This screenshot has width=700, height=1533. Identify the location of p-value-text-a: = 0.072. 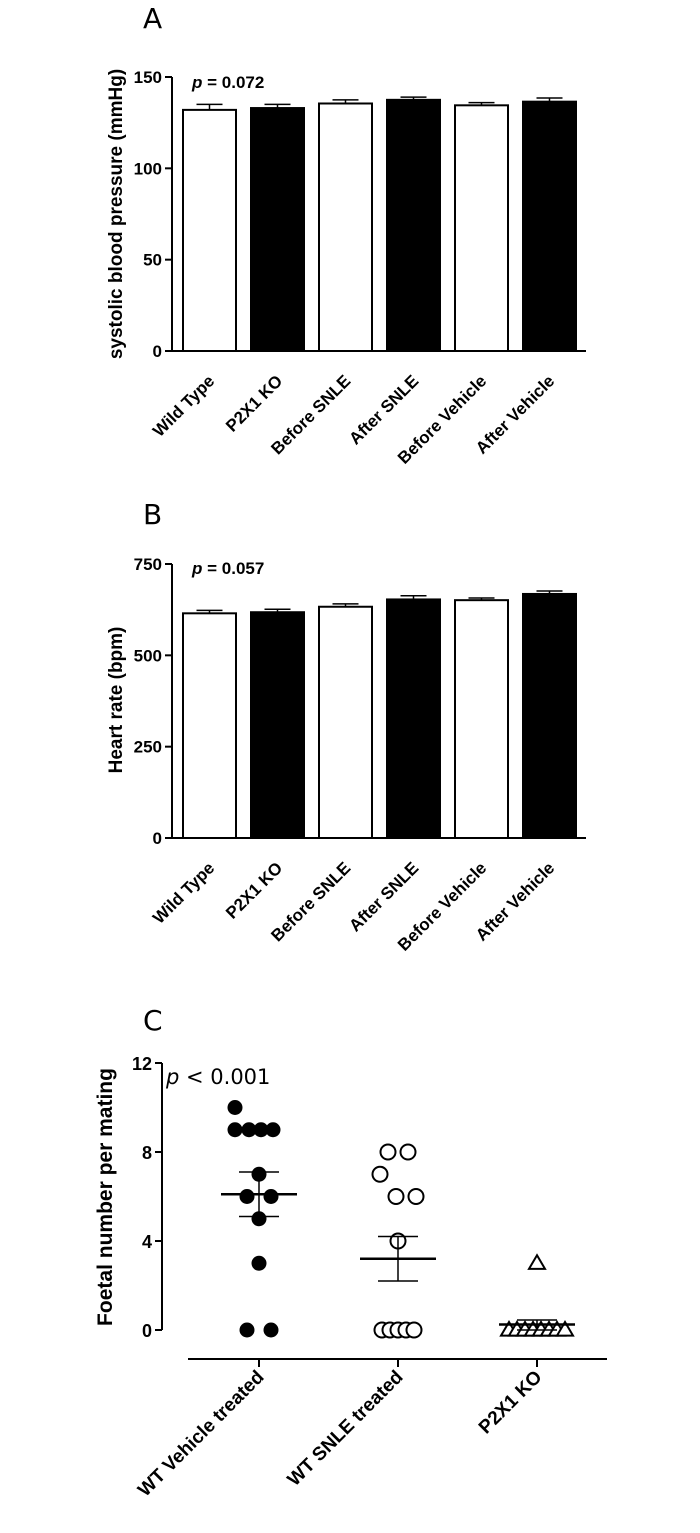
(233, 82).